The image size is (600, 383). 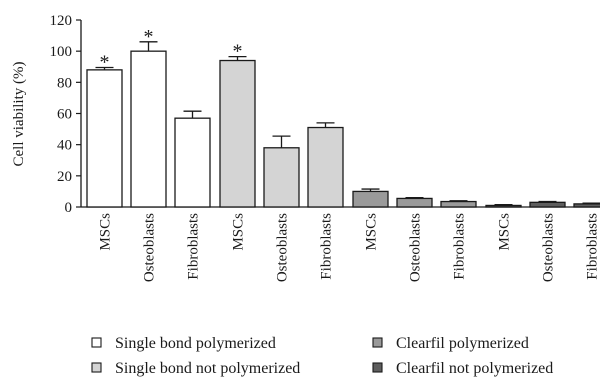 I want to click on legend-label: Single bond not polymerized, so click(x=207, y=368).